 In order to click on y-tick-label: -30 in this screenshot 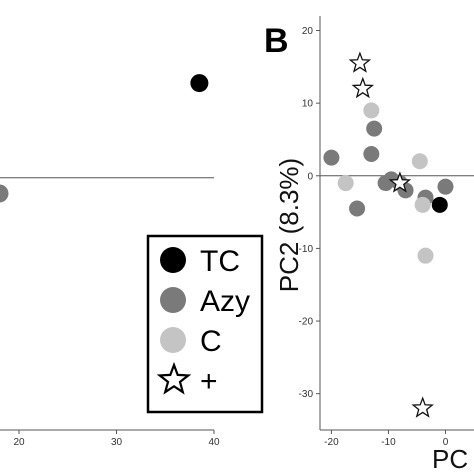, I will do `click(306, 394)`.